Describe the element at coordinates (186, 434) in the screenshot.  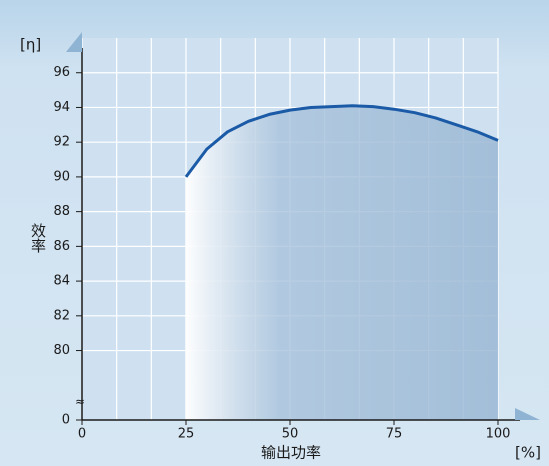
I see `x-tick-label: 25` at that location.